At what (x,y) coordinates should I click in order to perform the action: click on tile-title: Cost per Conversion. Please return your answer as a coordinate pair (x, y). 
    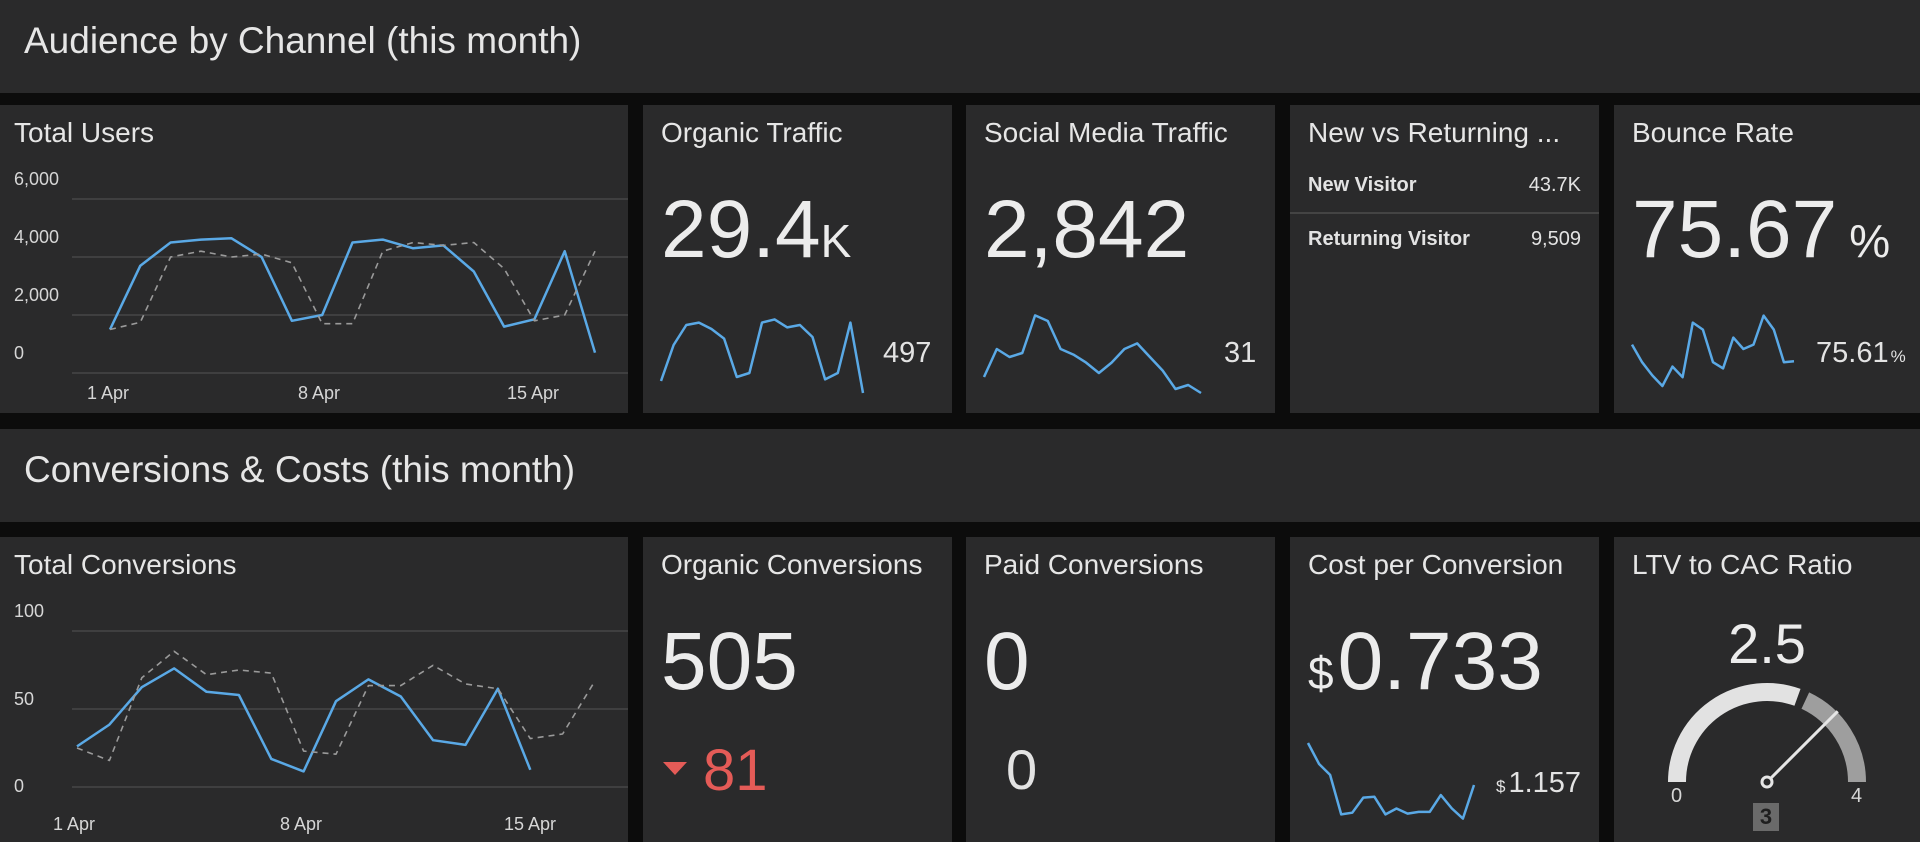
    Looking at the image, I should click on (1436, 564).